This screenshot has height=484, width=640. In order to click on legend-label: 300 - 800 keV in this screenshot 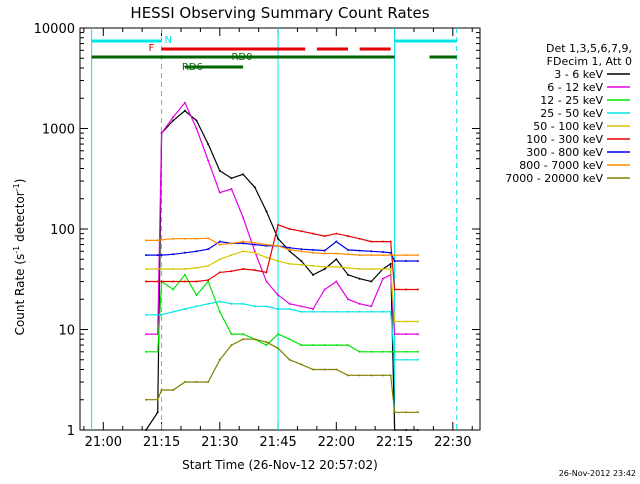, I will do `click(564, 152)`.